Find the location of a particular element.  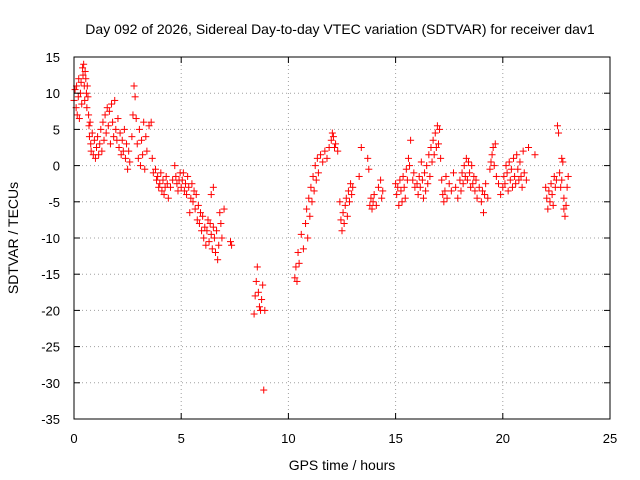

y-tick-label: -25 is located at coordinates (50, 347).